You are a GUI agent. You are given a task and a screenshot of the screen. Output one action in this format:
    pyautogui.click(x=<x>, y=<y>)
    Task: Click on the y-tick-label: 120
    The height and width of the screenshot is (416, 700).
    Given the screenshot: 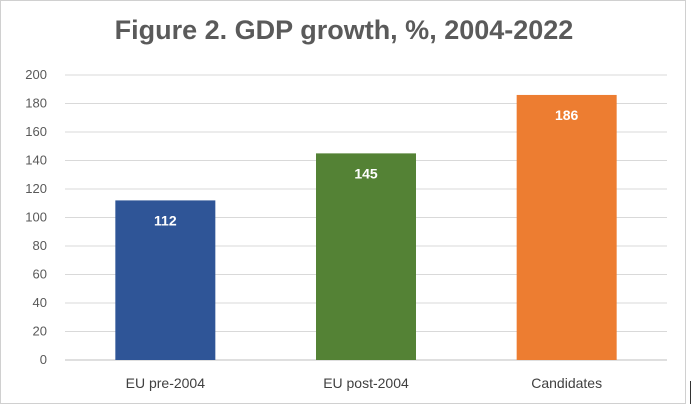 What is the action you would take?
    pyautogui.click(x=36, y=188)
    